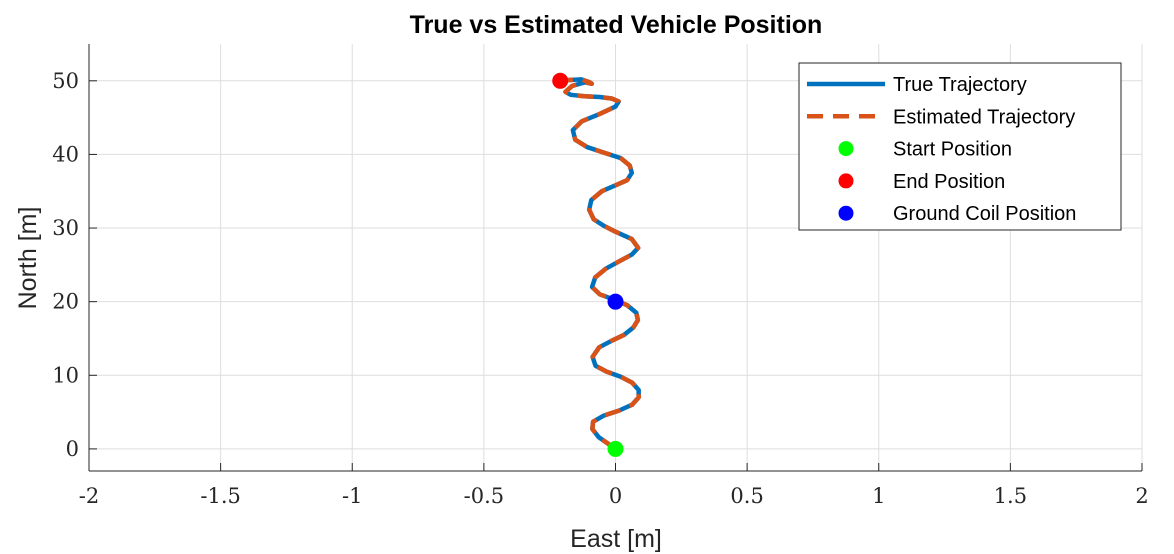 The height and width of the screenshot is (554, 1174). What do you see at coordinates (484, 496) in the screenshot?
I see `x-tick-label: -0.5` at bounding box center [484, 496].